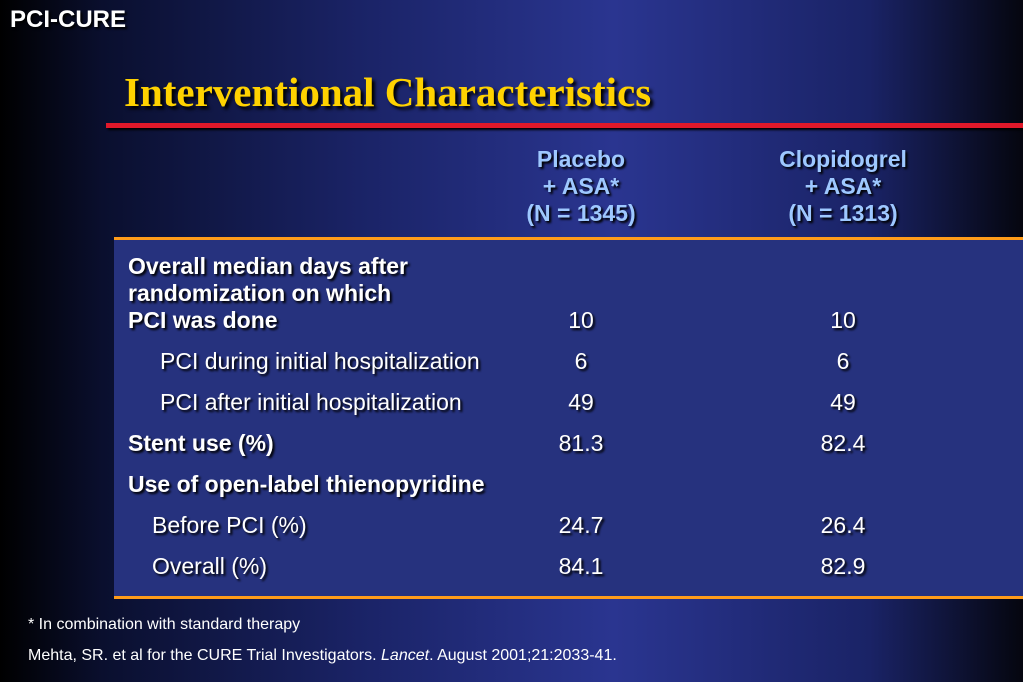 The width and height of the screenshot is (1023, 682). What do you see at coordinates (523, 655) in the screenshot?
I see `citation-details: . August 2001;21:2033-41.` at bounding box center [523, 655].